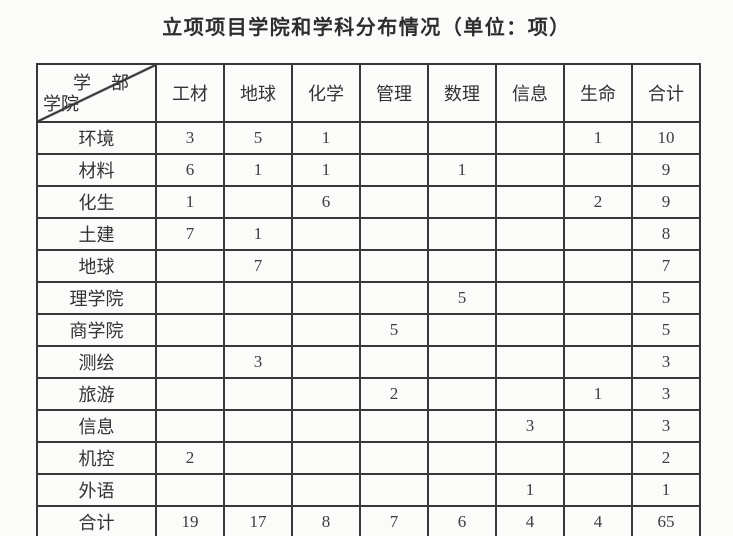  I want to click on column-header: 生命, so click(598, 93).